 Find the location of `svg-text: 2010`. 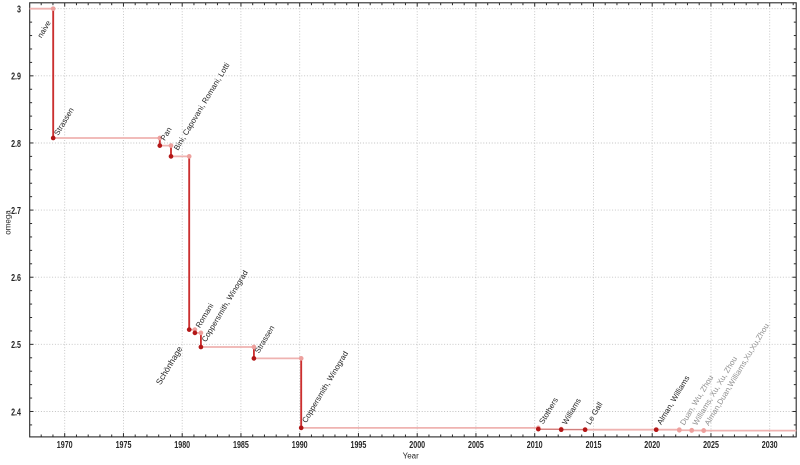

svg-text: 2010 is located at coordinates (535, 445).